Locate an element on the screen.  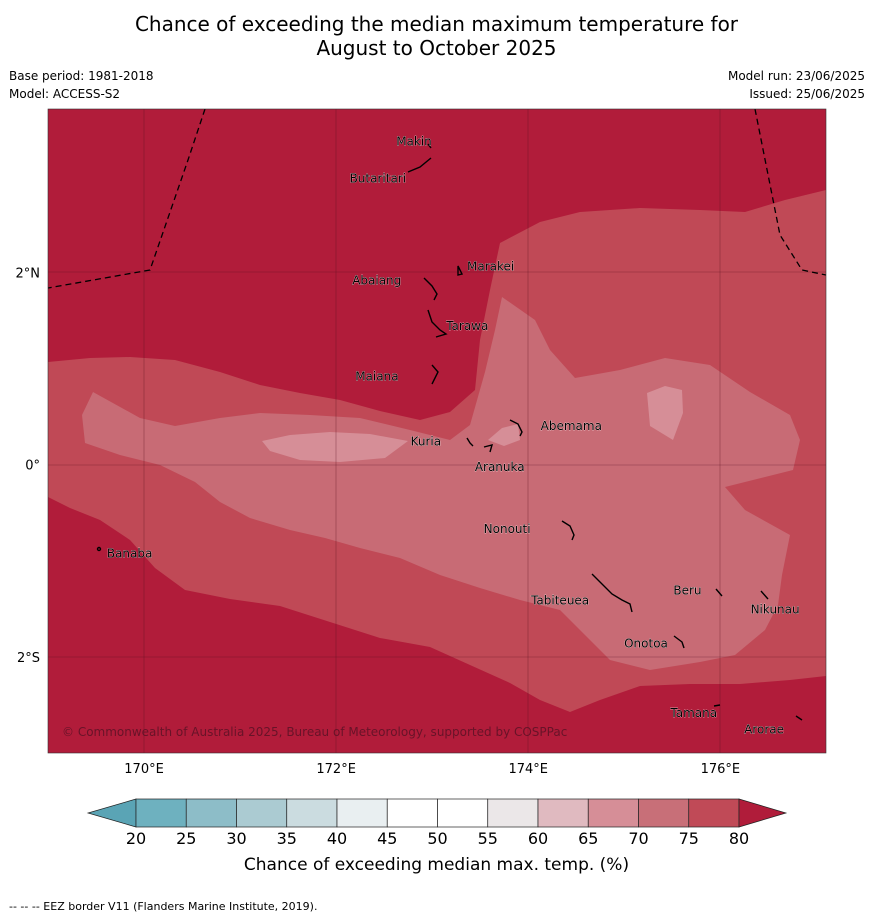
zone-60-65-central is located at coordinates (335, 447).